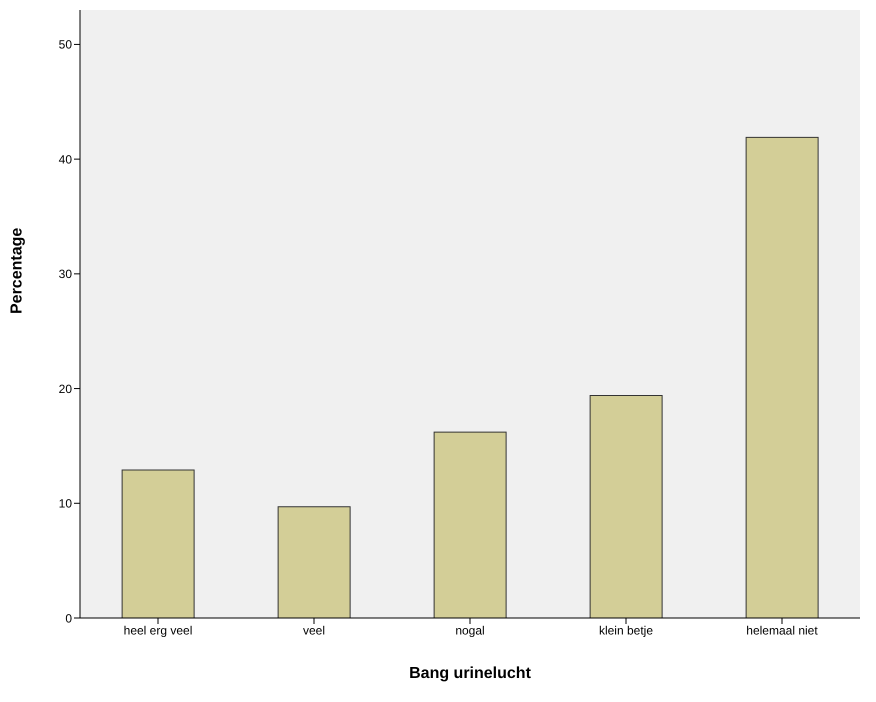 The width and height of the screenshot is (876, 702). I want to click on y-tick-label: 30, so click(65, 274).